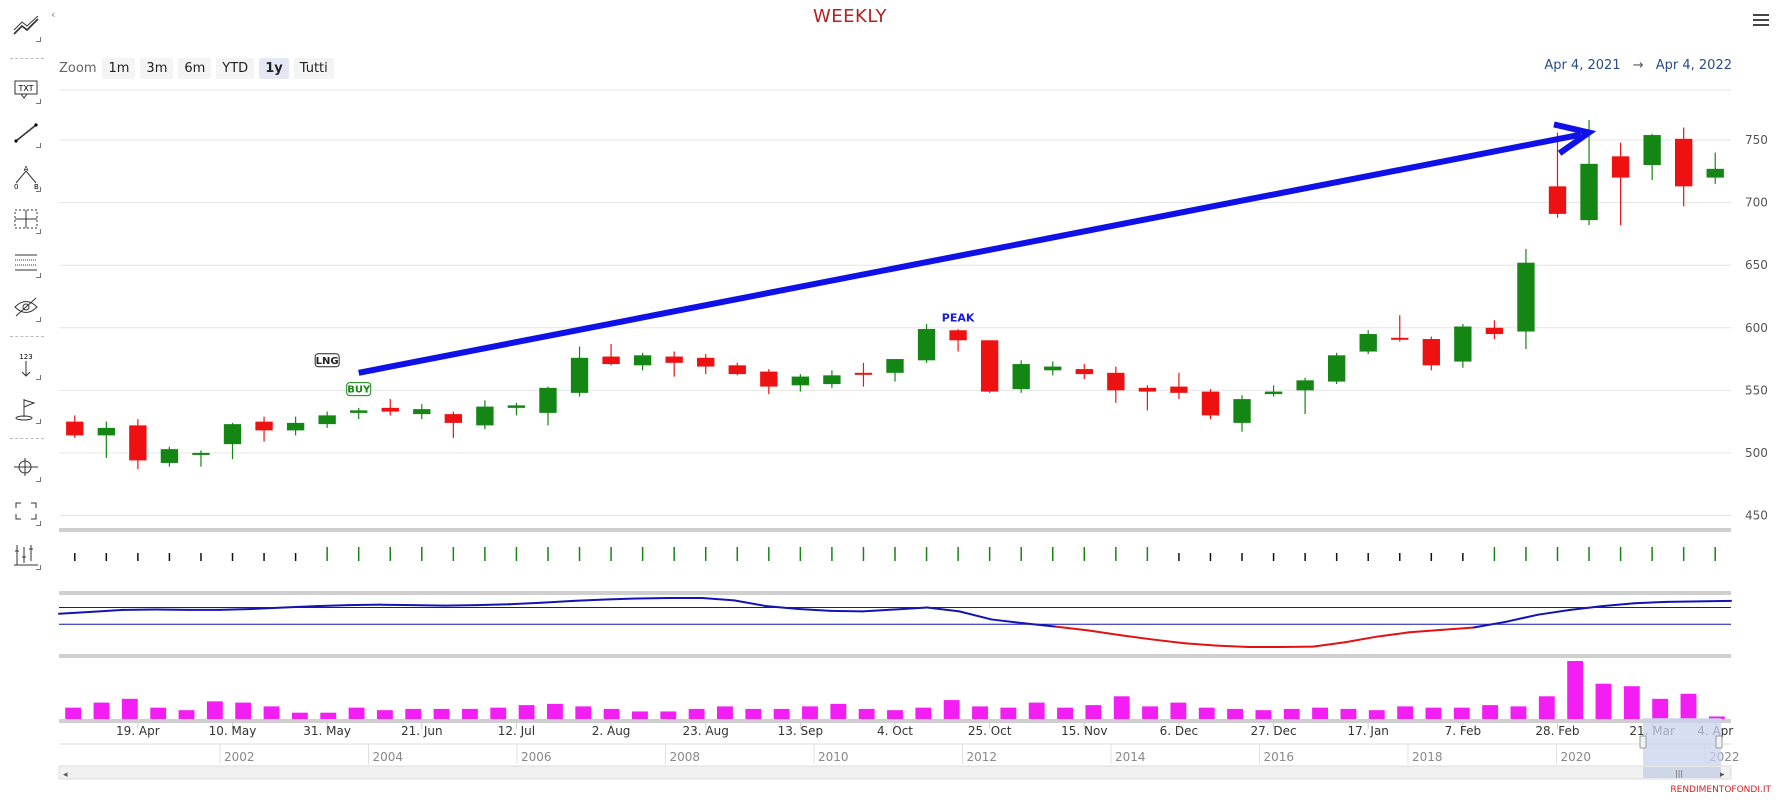 The image size is (1781, 800). Describe the element at coordinates (26, 89) in the screenshot. I see `text-label-icon: TXT` at that location.